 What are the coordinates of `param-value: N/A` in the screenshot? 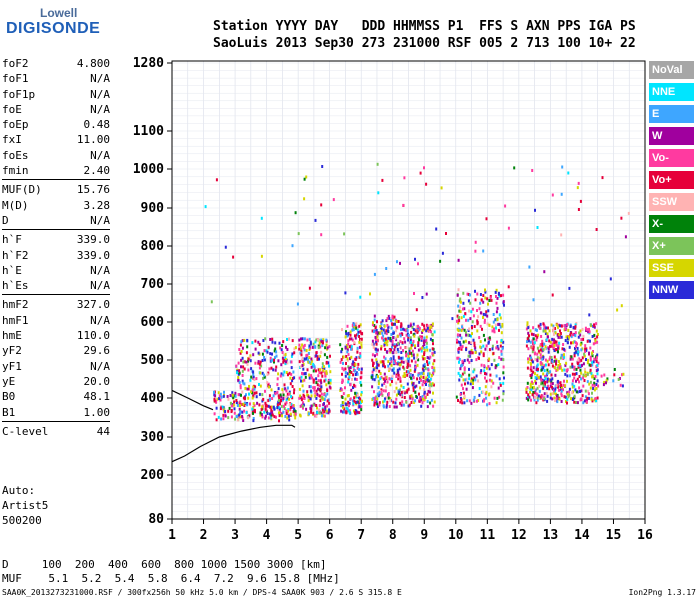 It's located at (100, 79).